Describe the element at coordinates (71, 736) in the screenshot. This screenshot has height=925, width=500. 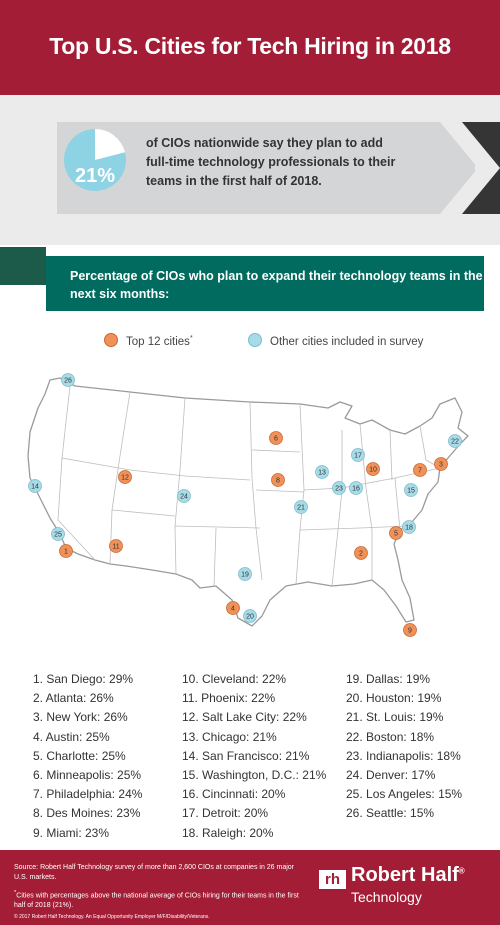
I see `city-rank-item: 4. Austin: 25%` at that location.